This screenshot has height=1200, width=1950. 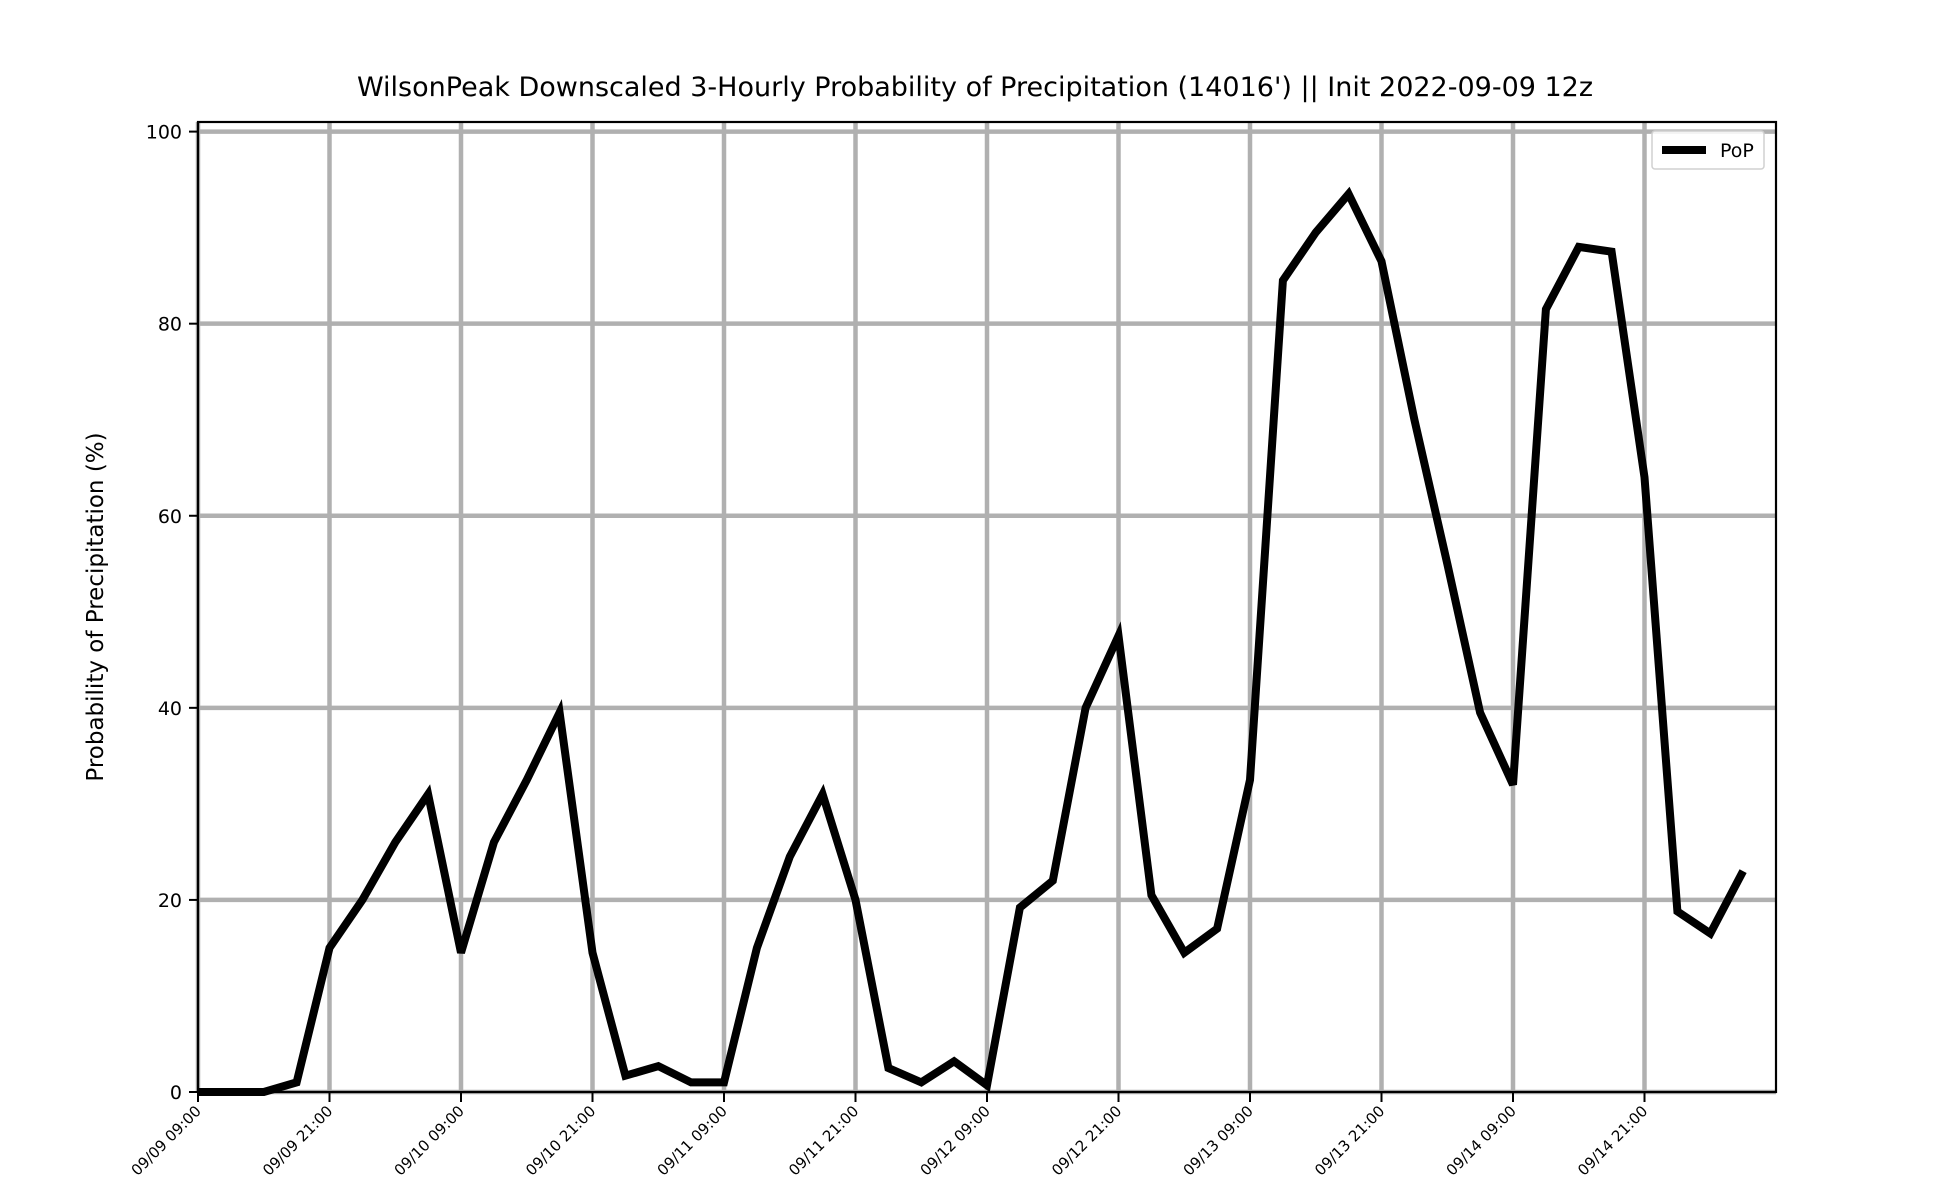 I want to click on x-tick-label: 09/13 09:00, so click(x=1218, y=1140).